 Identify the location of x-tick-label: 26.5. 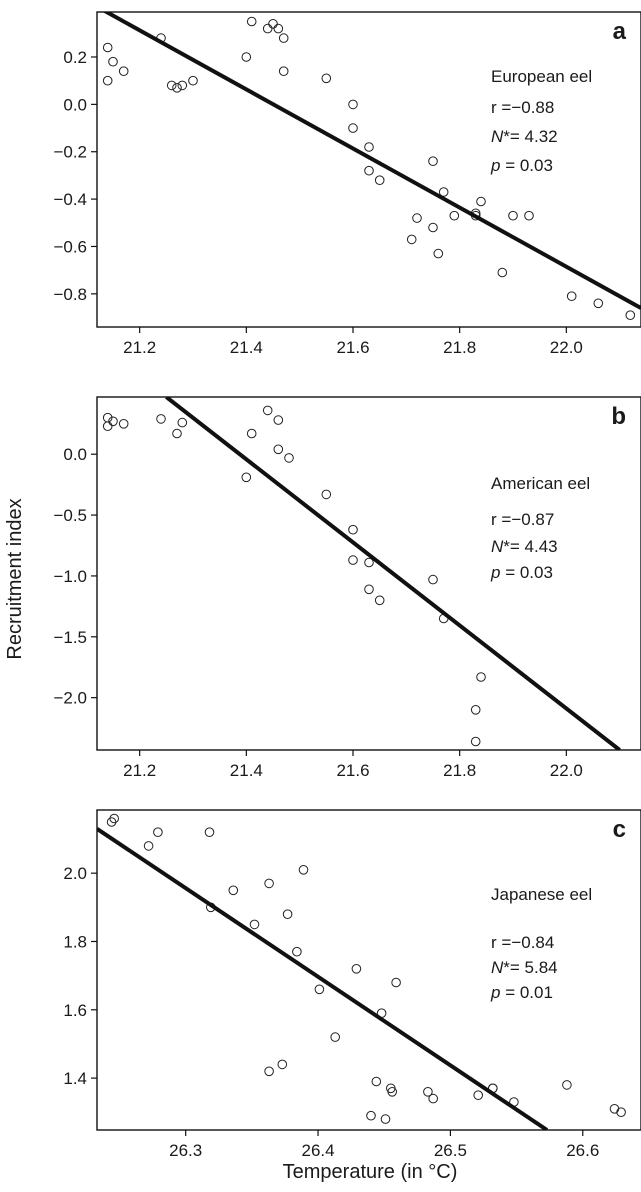
(450, 1150).